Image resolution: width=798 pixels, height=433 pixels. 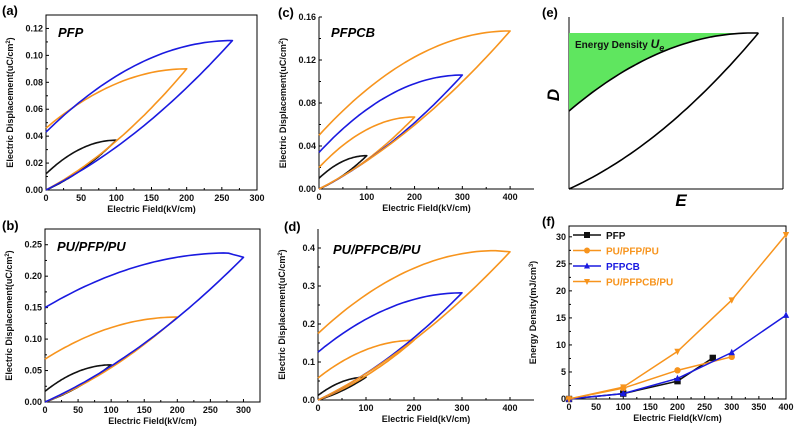 I want to click on energy-density-area, so click(x=664, y=72).